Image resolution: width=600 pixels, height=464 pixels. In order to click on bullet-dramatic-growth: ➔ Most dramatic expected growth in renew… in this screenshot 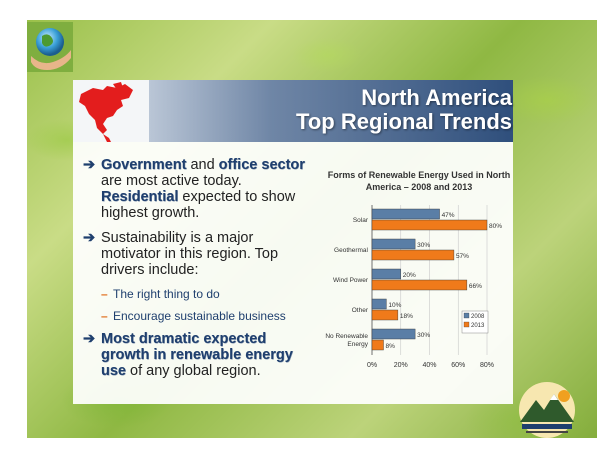, I will do `click(198, 355)`.